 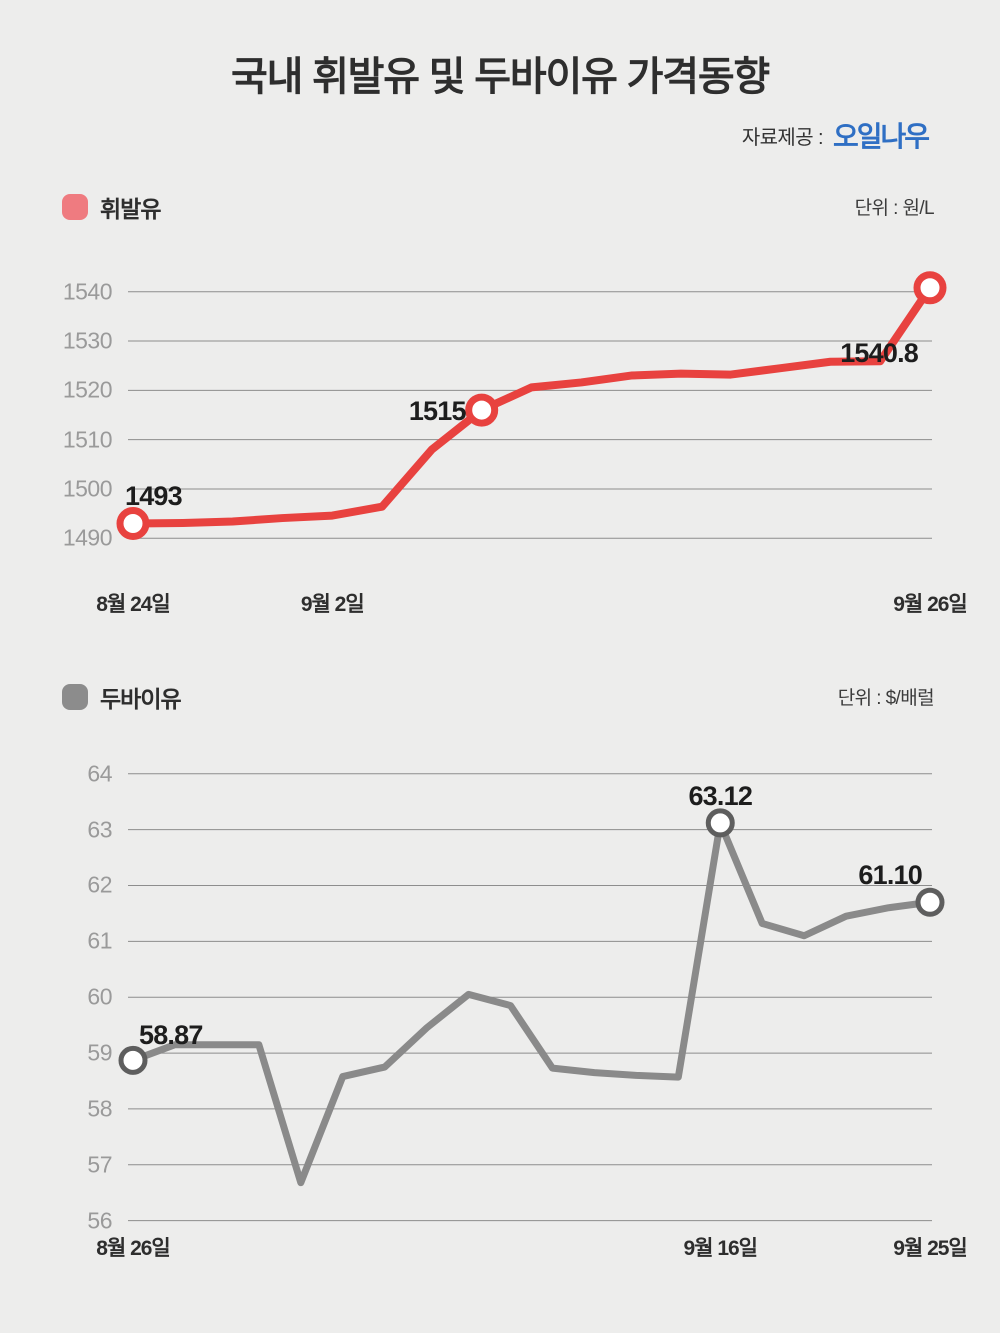 I want to click on y-axis-tick-label: 1490, so click(x=87, y=537).